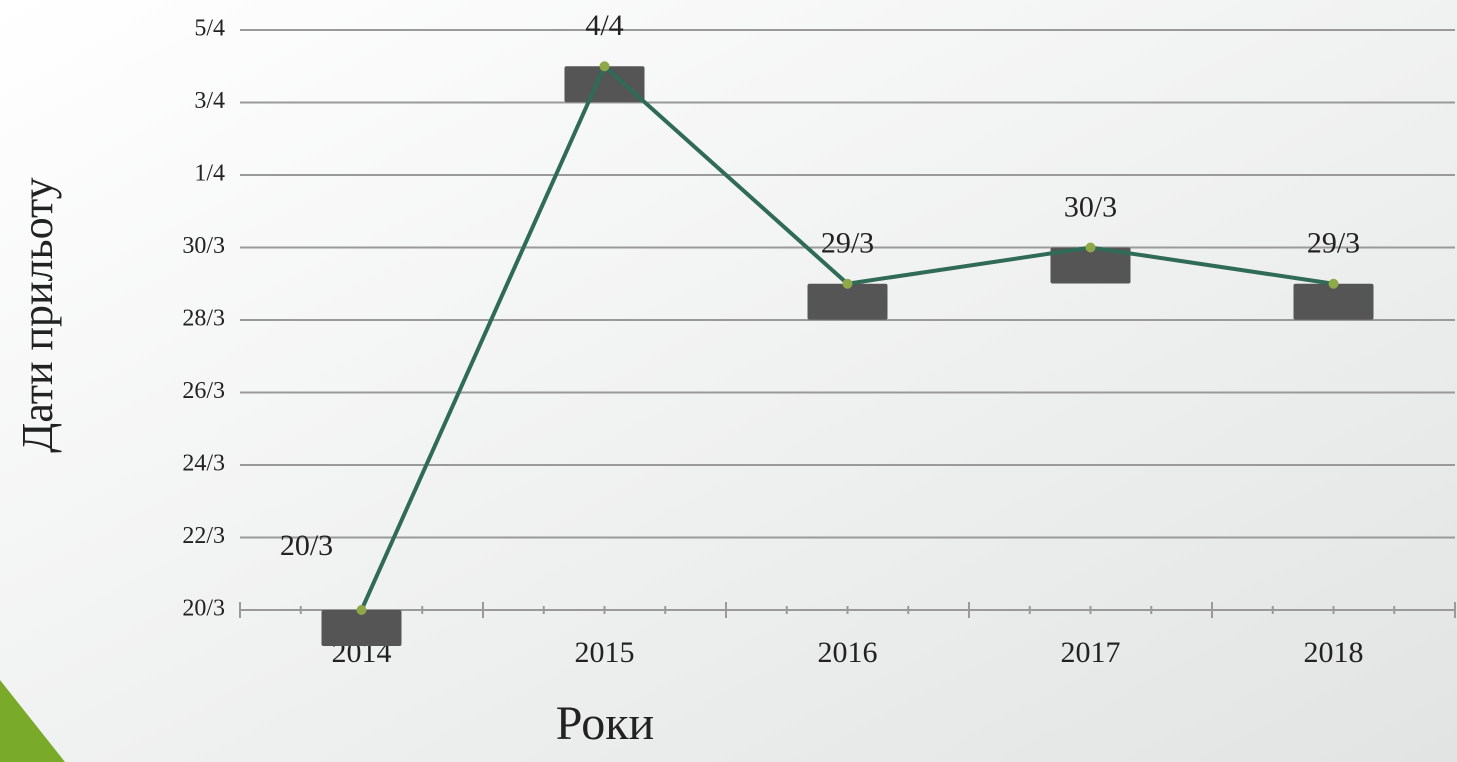 Image resolution: width=1457 pixels, height=762 pixels. Describe the element at coordinates (203, 391) in the screenshot. I see `y-tick-label: 26/3` at that location.